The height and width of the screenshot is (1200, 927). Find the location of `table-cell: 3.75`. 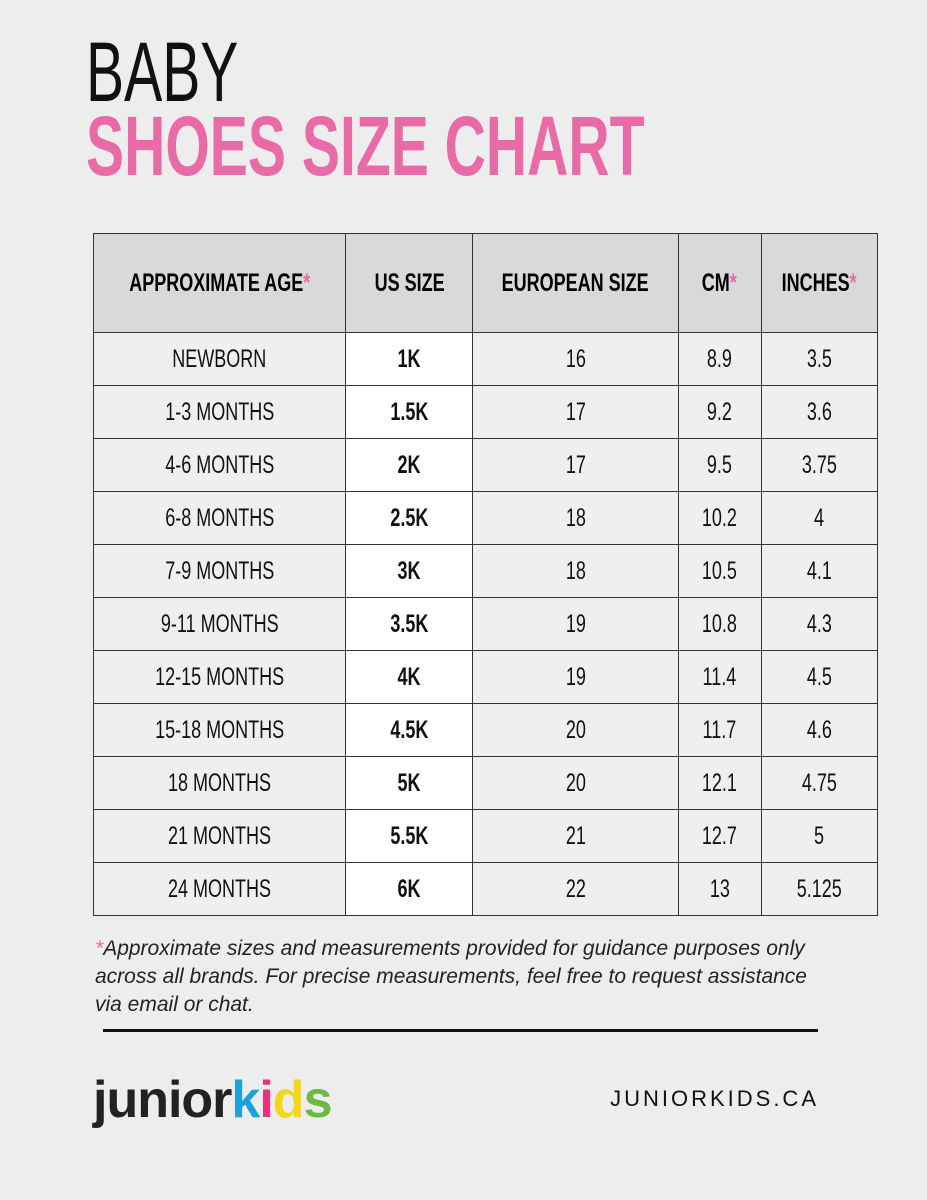

table-cell: 3.75 is located at coordinates (819, 465).